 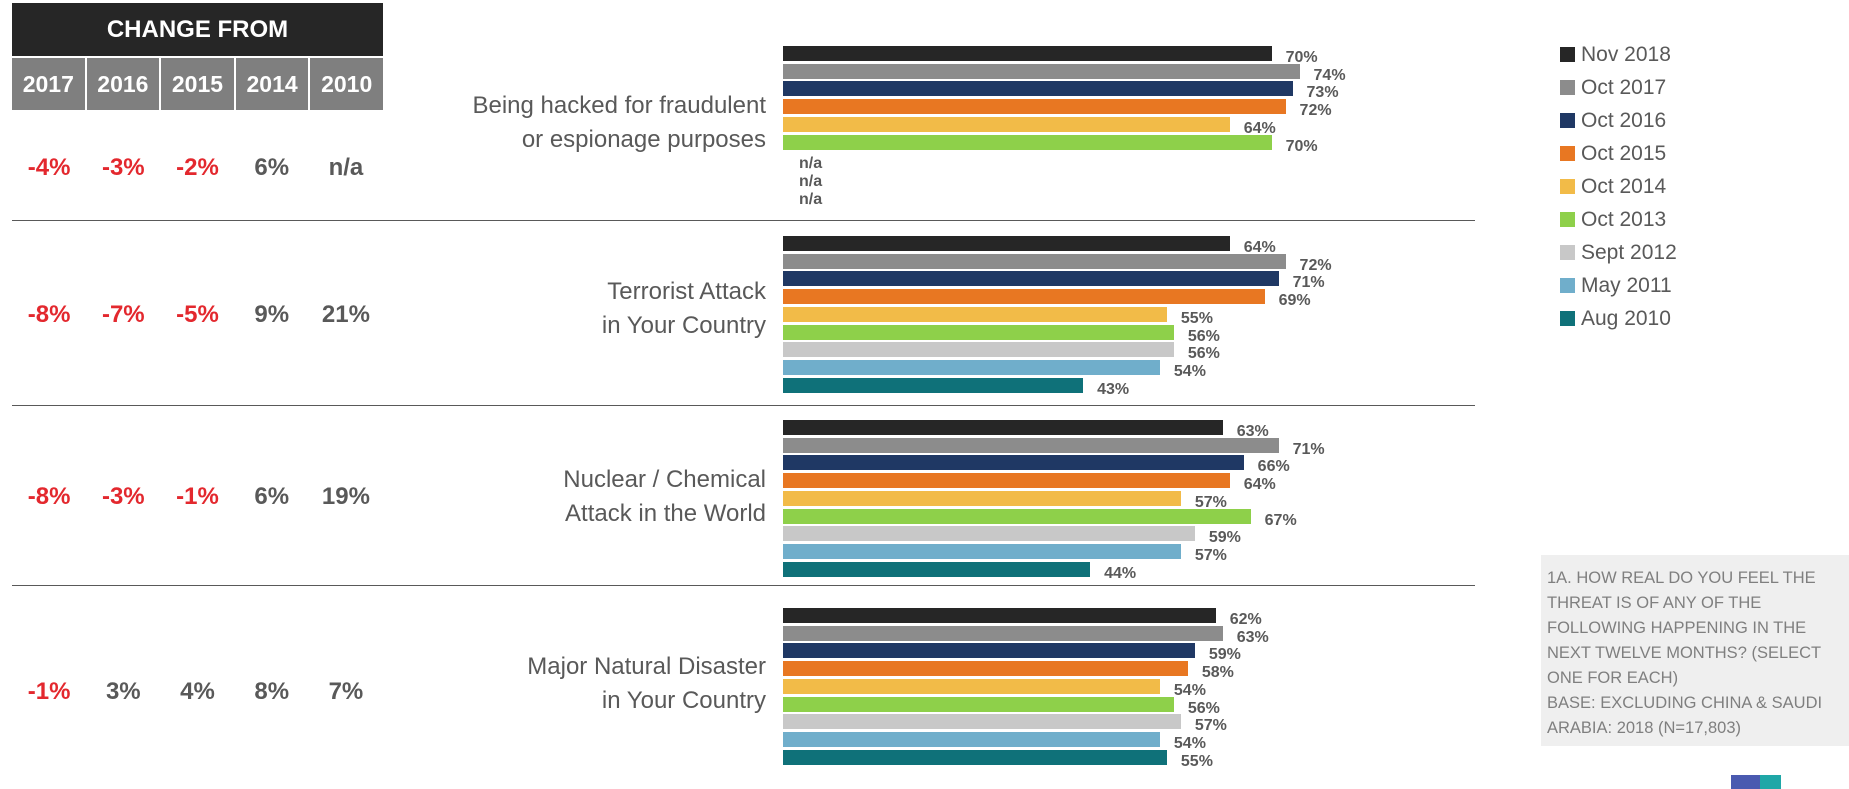 I want to click on legend-label: Aug 2010, so click(x=1626, y=318).